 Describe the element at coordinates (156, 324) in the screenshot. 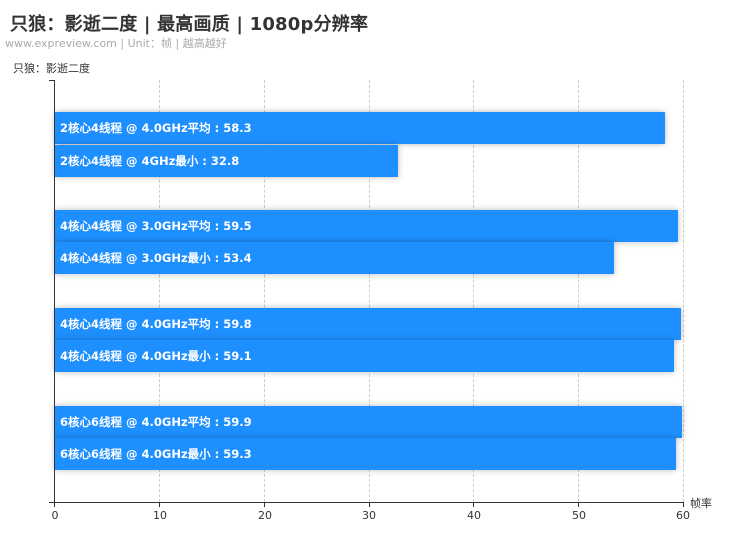

I see `bar-label: 4核心4线程 @ 4.0GHz平均 : 59.8` at that location.